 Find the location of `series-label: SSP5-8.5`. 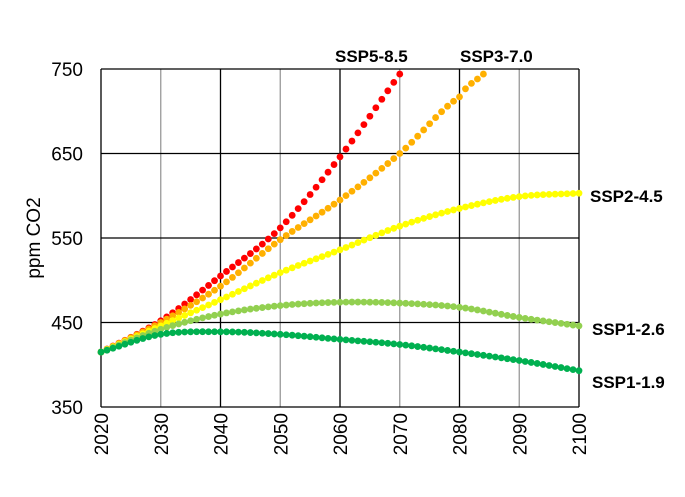

series-label: SSP5-8.5 is located at coordinates (371, 56).